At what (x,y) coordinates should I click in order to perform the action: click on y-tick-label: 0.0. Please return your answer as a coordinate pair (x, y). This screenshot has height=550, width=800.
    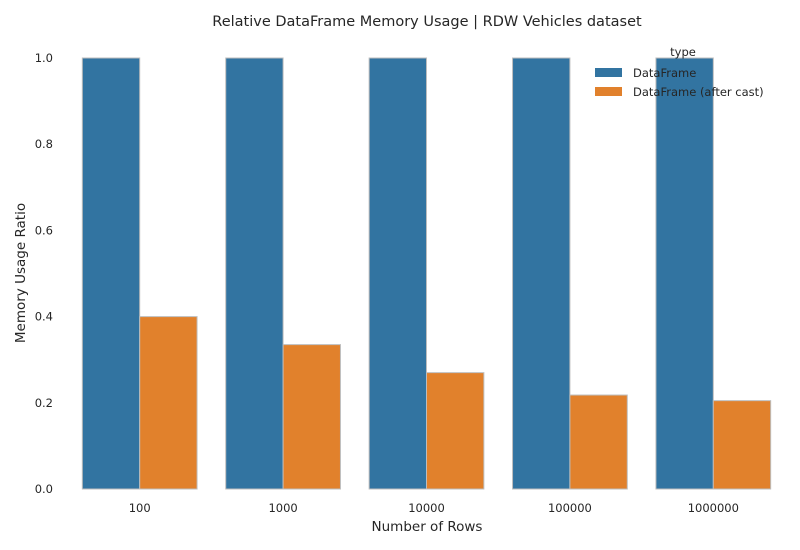
    Looking at the image, I should click on (44, 489).